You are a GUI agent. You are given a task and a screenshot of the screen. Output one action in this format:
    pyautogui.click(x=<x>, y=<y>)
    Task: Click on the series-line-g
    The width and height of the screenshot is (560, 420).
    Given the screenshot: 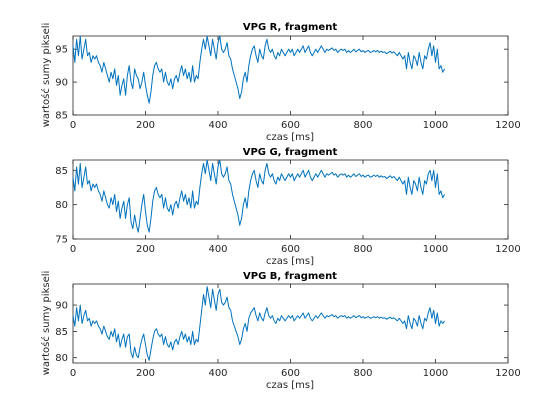 What is the action you would take?
    pyautogui.click(x=259, y=196)
    